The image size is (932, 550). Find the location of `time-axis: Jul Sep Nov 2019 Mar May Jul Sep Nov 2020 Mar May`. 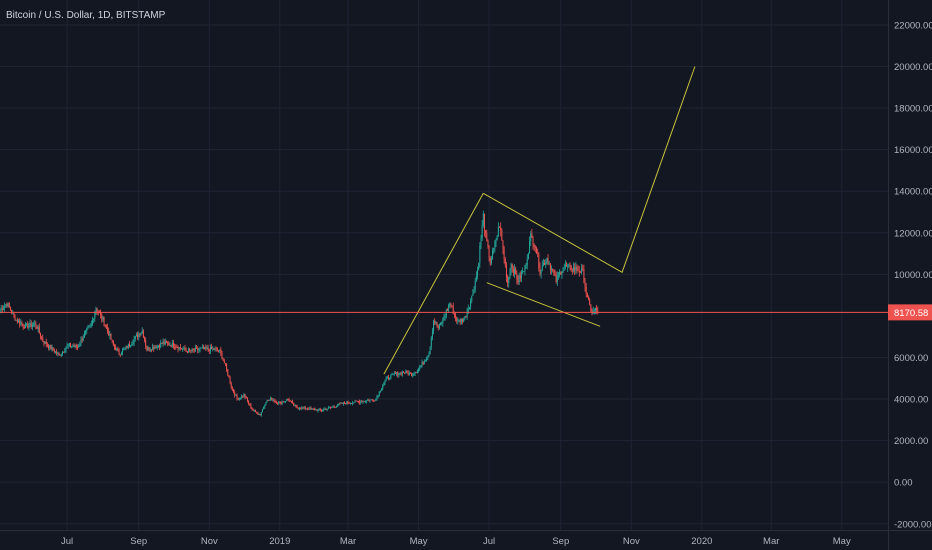

time-axis: Jul Sep Nov 2019 Mar May Jul Sep Nov 2020 Mar May is located at coordinates (466, 539).